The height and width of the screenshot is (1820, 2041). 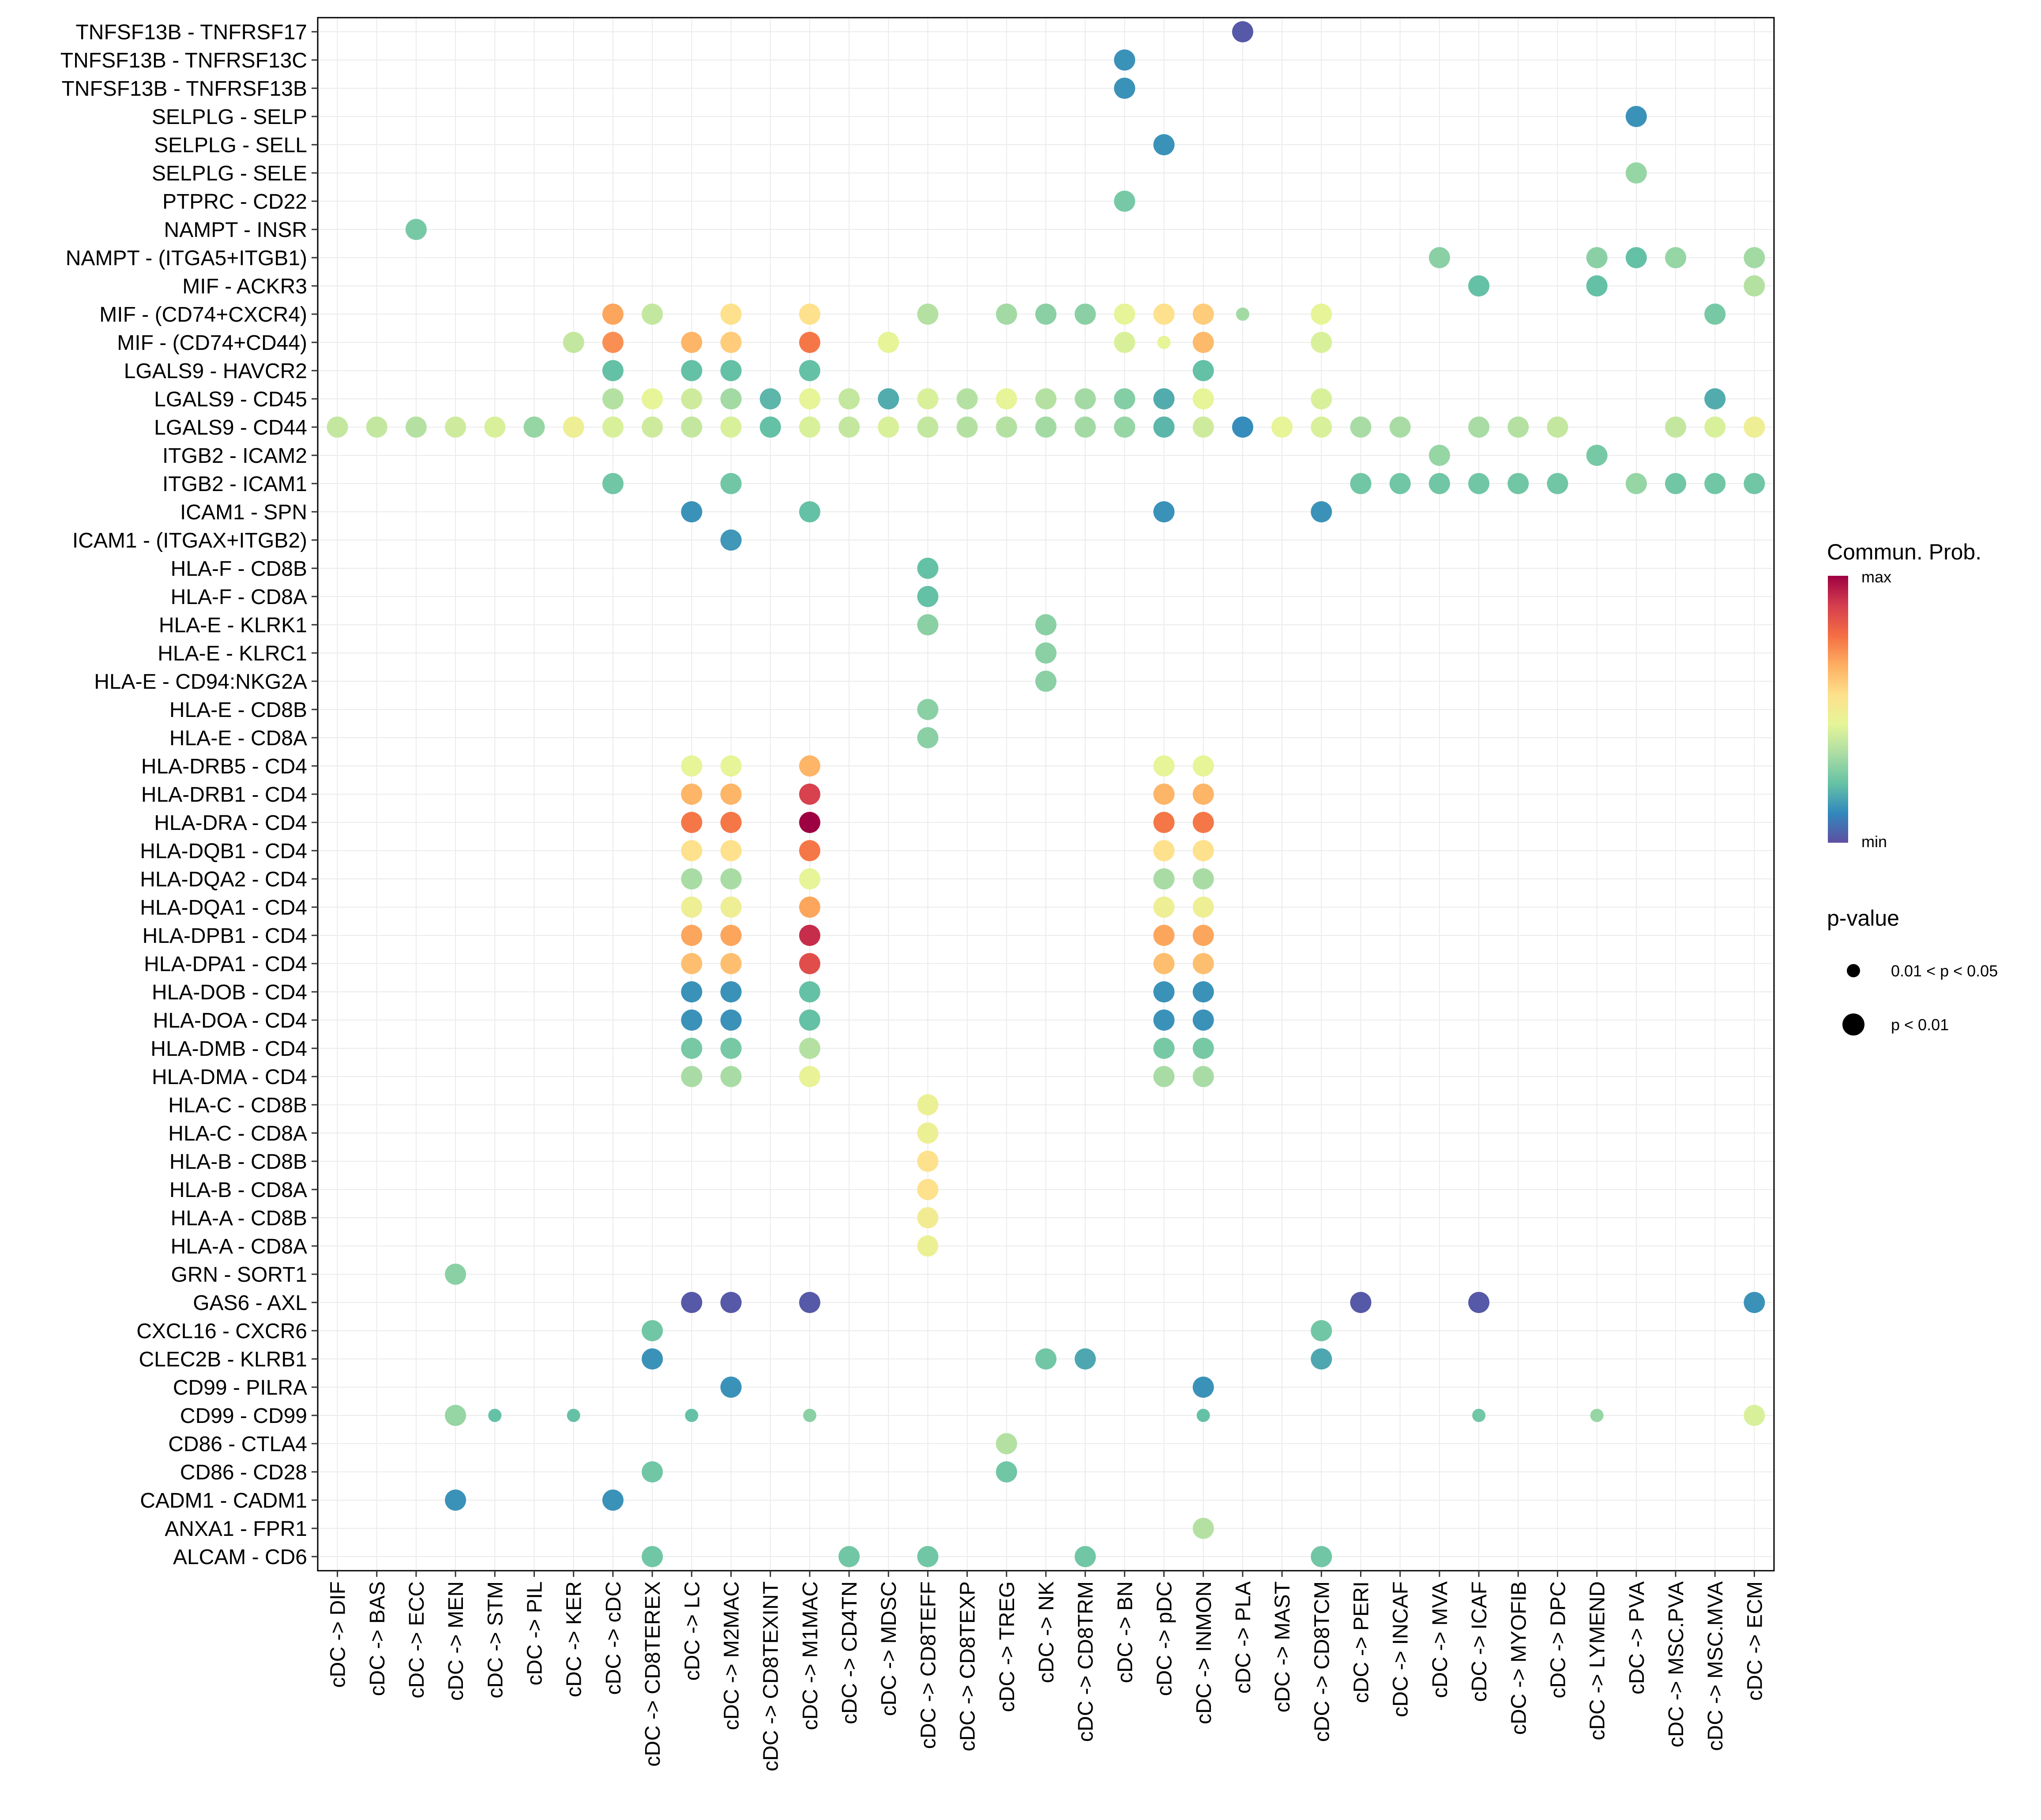 I want to click on y-tick-label: ITGB2 - ICAM1, so click(x=234, y=484).